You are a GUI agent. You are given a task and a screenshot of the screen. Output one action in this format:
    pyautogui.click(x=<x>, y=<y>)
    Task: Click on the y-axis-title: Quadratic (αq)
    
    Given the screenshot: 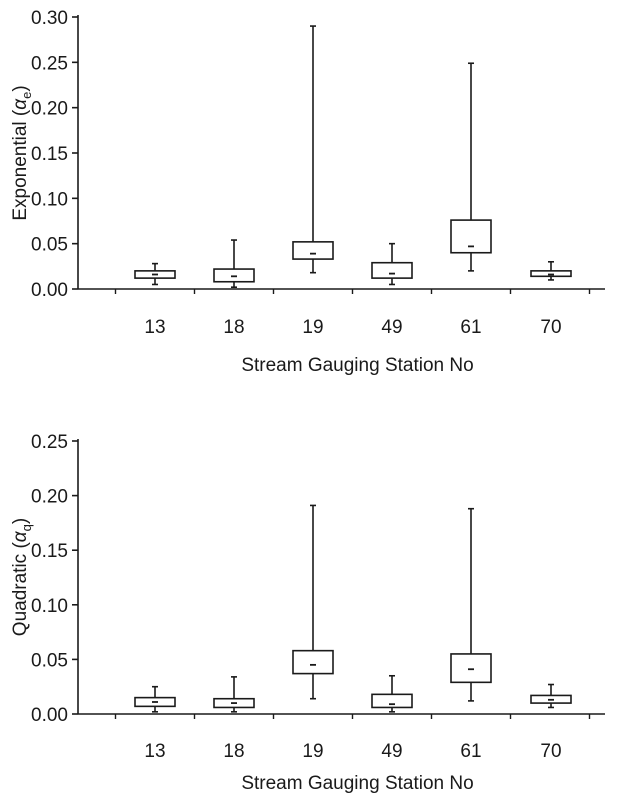 What is the action you would take?
    pyautogui.click(x=22, y=577)
    